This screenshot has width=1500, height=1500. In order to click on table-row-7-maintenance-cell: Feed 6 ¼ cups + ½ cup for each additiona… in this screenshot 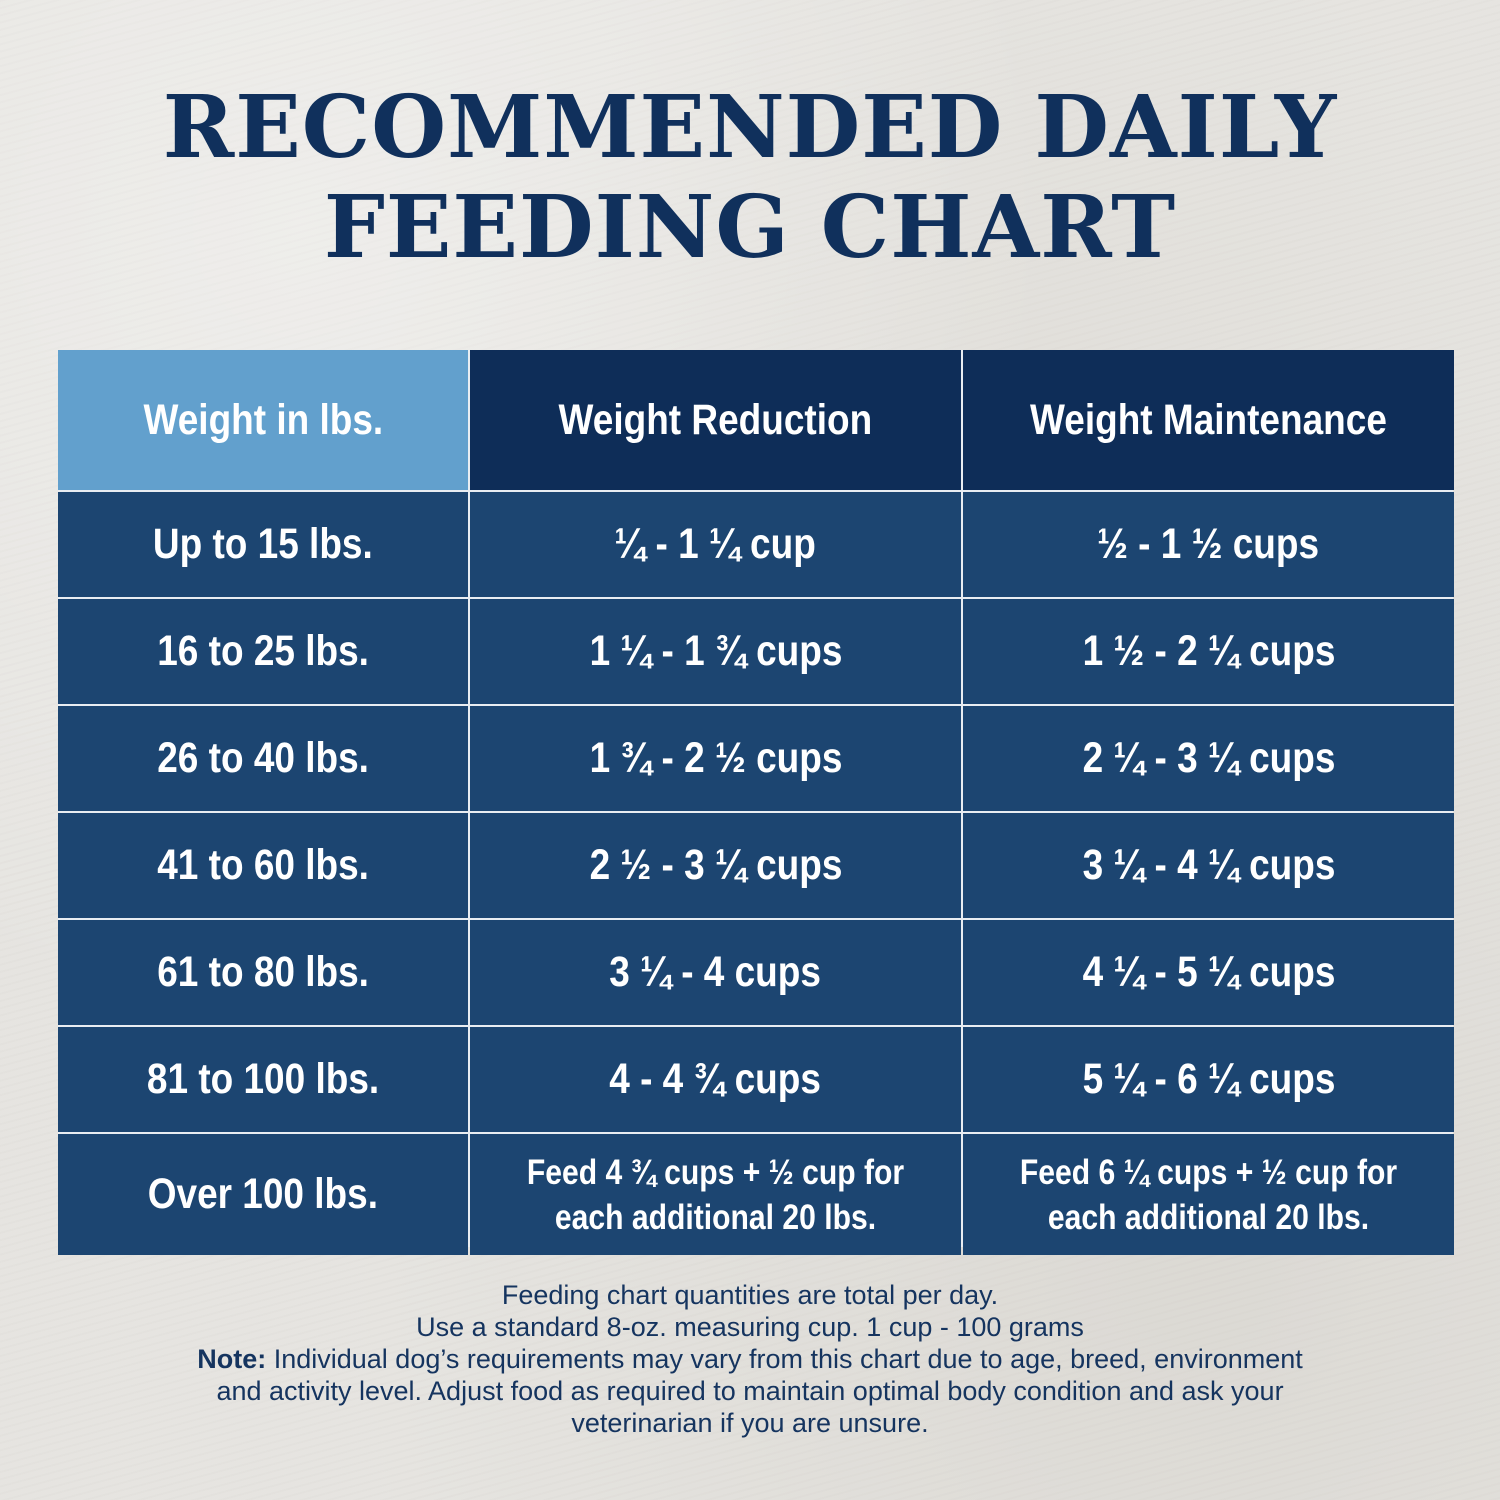, I will do `click(1208, 1194)`.